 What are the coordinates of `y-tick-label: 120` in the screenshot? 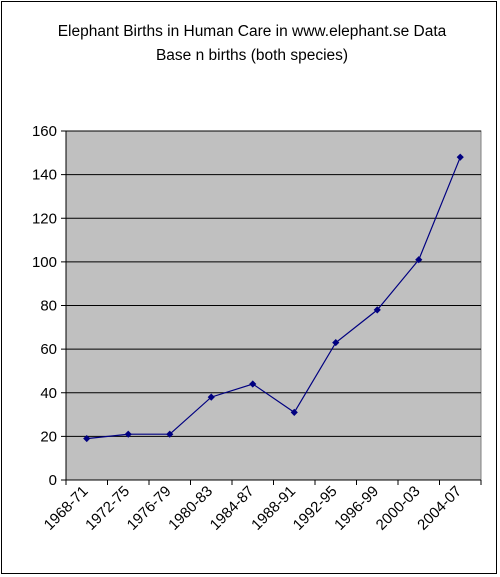 It's located at (44, 218).